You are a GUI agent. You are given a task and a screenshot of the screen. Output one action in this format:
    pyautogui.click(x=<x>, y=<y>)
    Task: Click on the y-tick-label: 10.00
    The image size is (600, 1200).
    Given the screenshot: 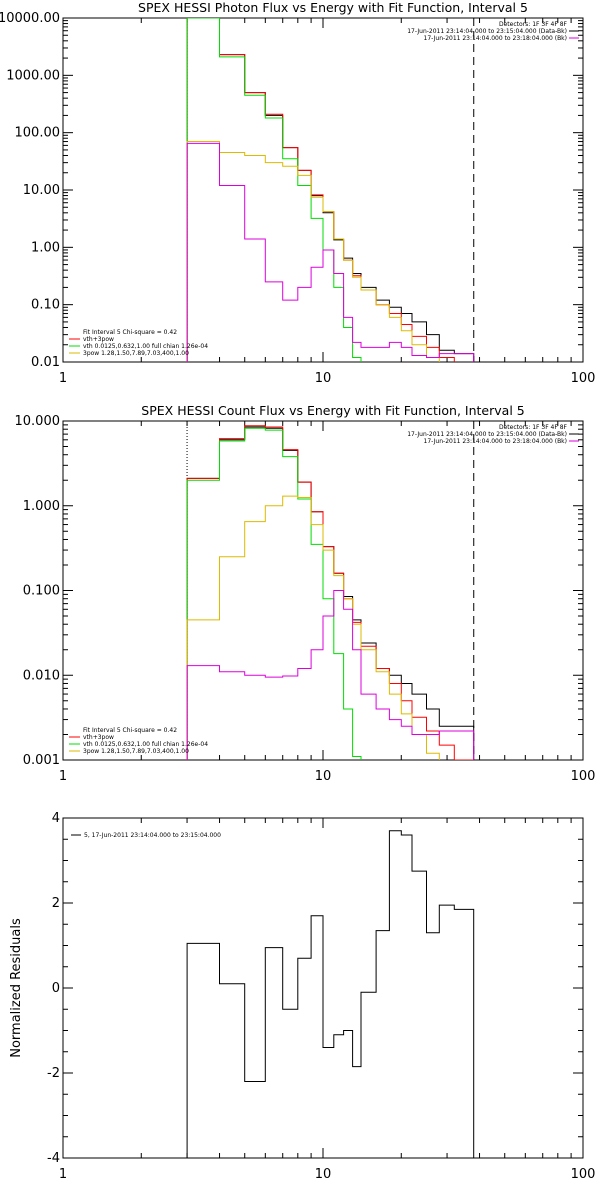 What is the action you would take?
    pyautogui.click(x=41, y=190)
    